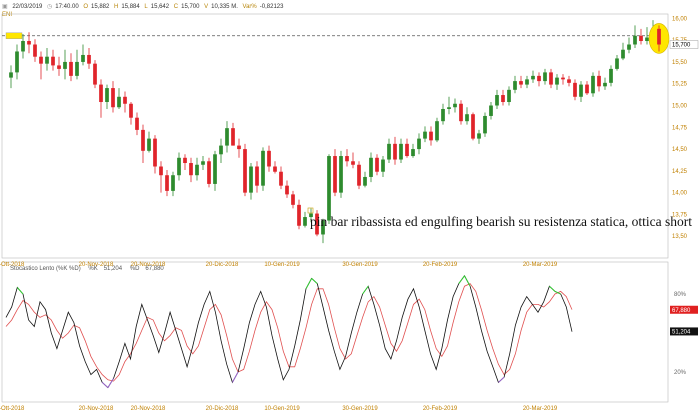 The height and width of the screenshot is (414, 700). What do you see at coordinates (680, 150) in the screenshot?
I see `price-tick-label: 14,50` at bounding box center [680, 150].